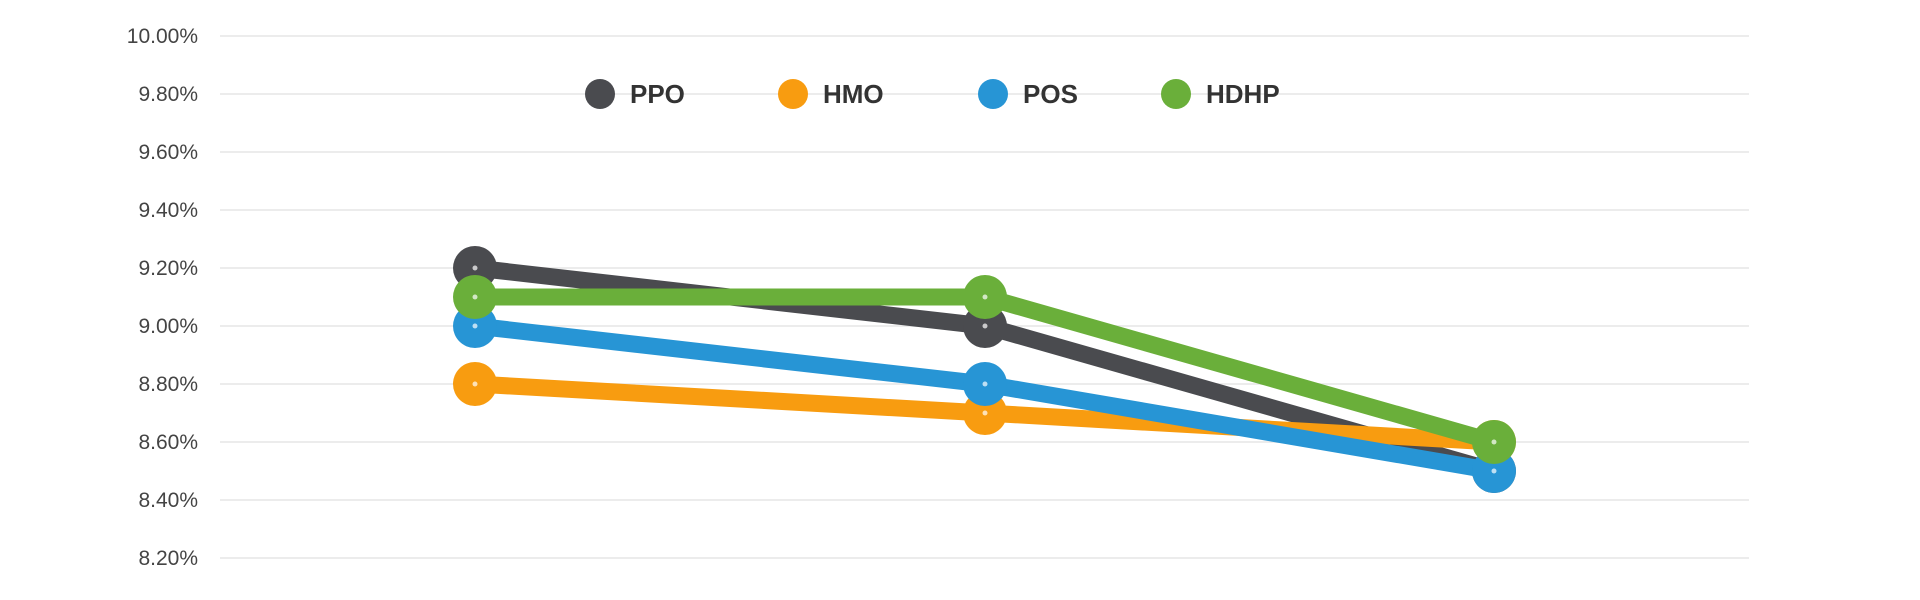  I want to click on y-tick-label: 9.60%, so click(168, 152).